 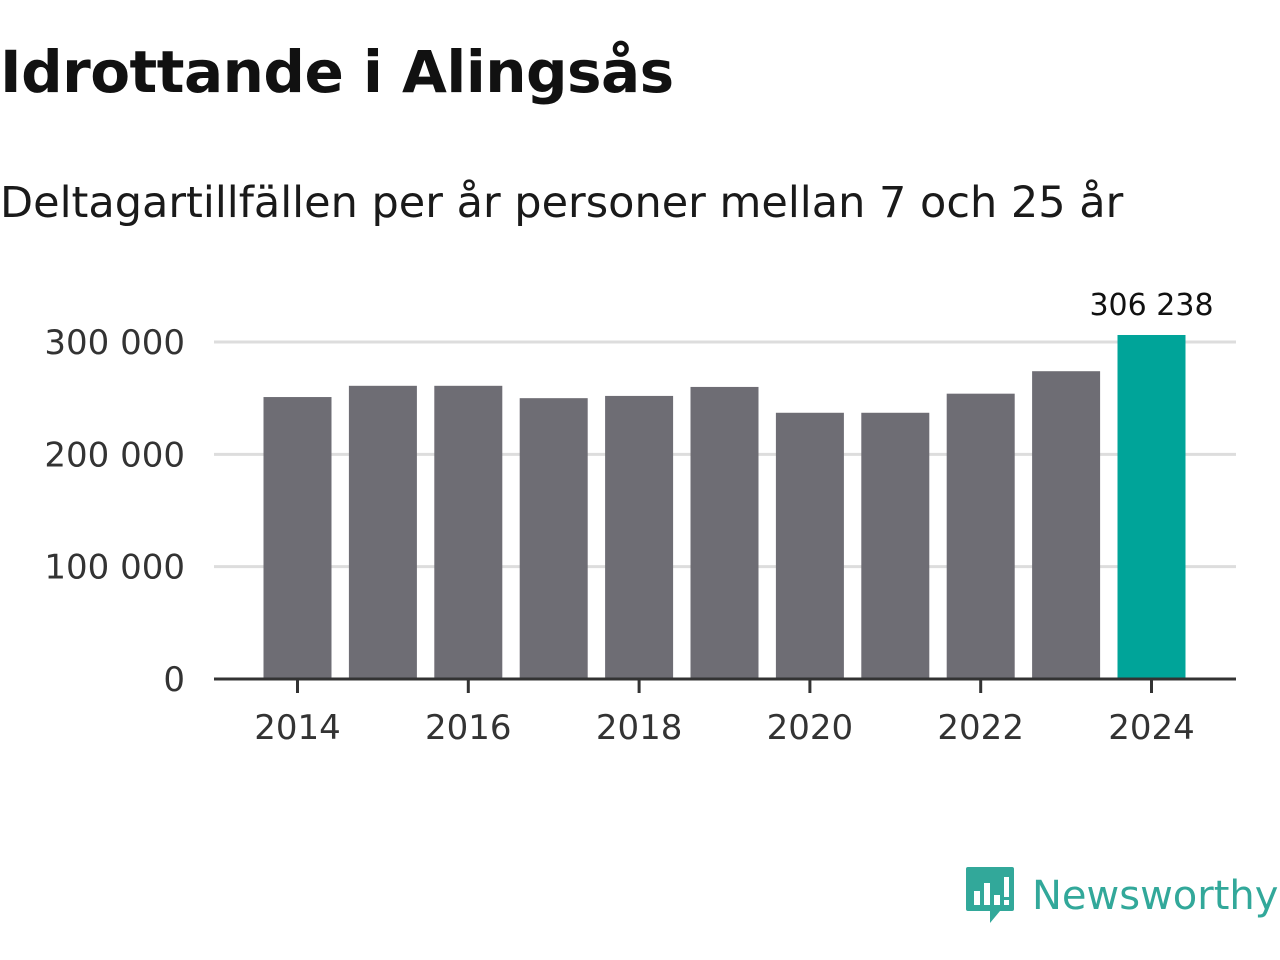 What do you see at coordinates (337, 72) in the screenshot?
I see `chart-title: Idrottande i Alingsås` at bounding box center [337, 72].